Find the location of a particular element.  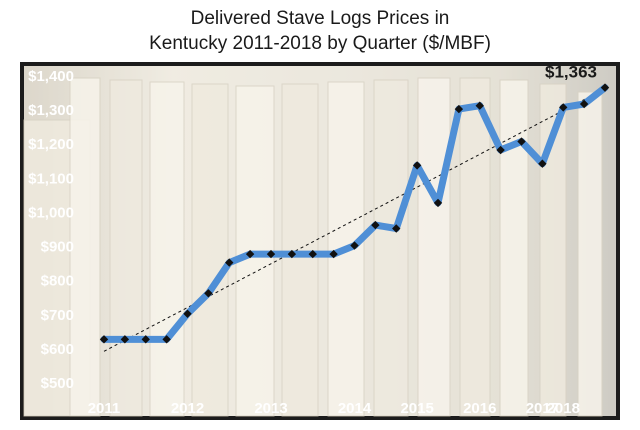

chart-title-line-1: Delivered Stave Logs Prices in is located at coordinates (320, 18).